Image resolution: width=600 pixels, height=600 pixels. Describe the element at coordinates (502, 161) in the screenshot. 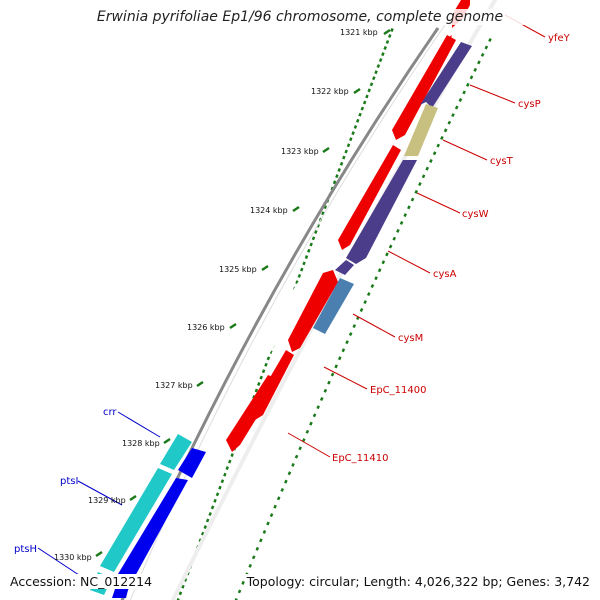

I see `gene-label-cysT: cysT` at that location.